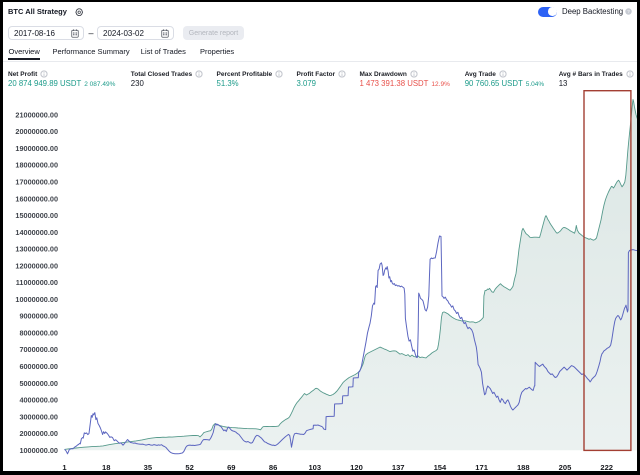 The height and width of the screenshot is (475, 640). I want to click on svg-text: 2000000.00, so click(38, 433).